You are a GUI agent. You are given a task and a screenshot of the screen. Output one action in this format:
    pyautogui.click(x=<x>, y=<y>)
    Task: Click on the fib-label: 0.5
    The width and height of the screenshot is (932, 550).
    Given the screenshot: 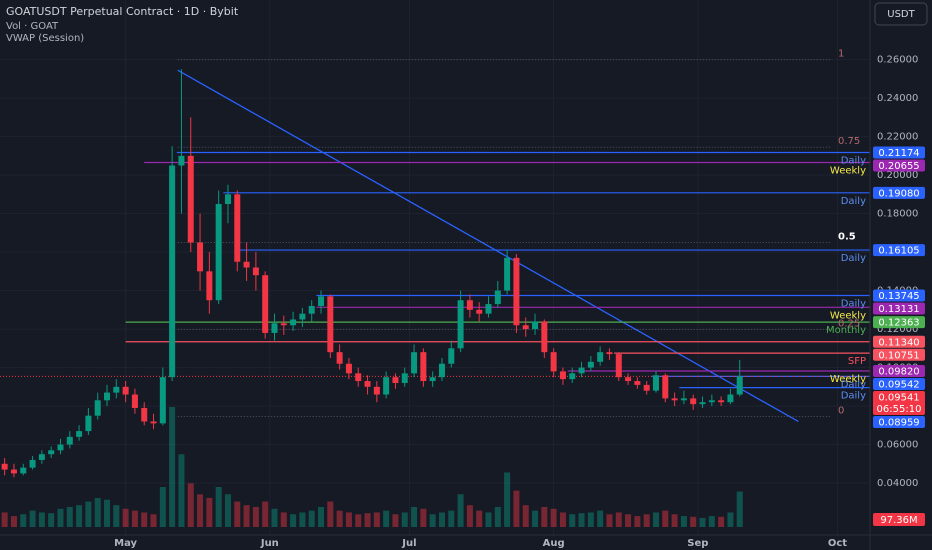 What is the action you would take?
    pyautogui.click(x=847, y=236)
    